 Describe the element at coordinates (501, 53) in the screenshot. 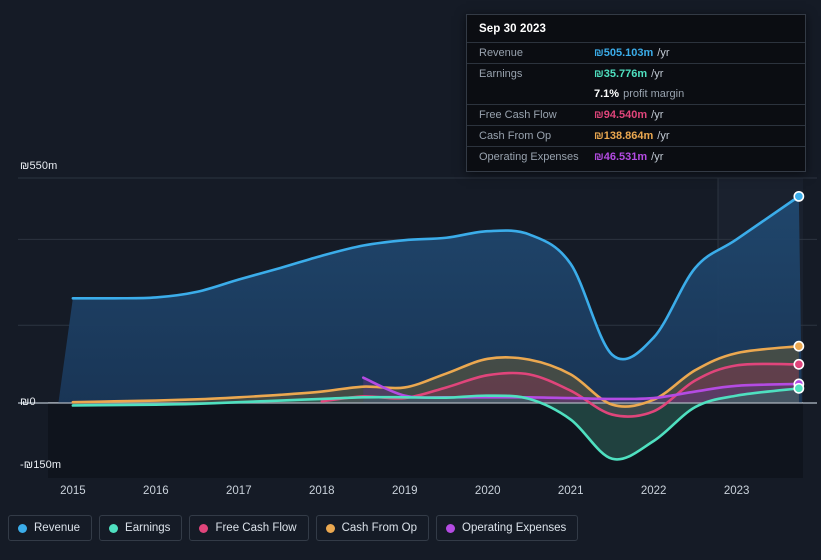

I see `tooltip-label-revenue: Revenue` at that location.